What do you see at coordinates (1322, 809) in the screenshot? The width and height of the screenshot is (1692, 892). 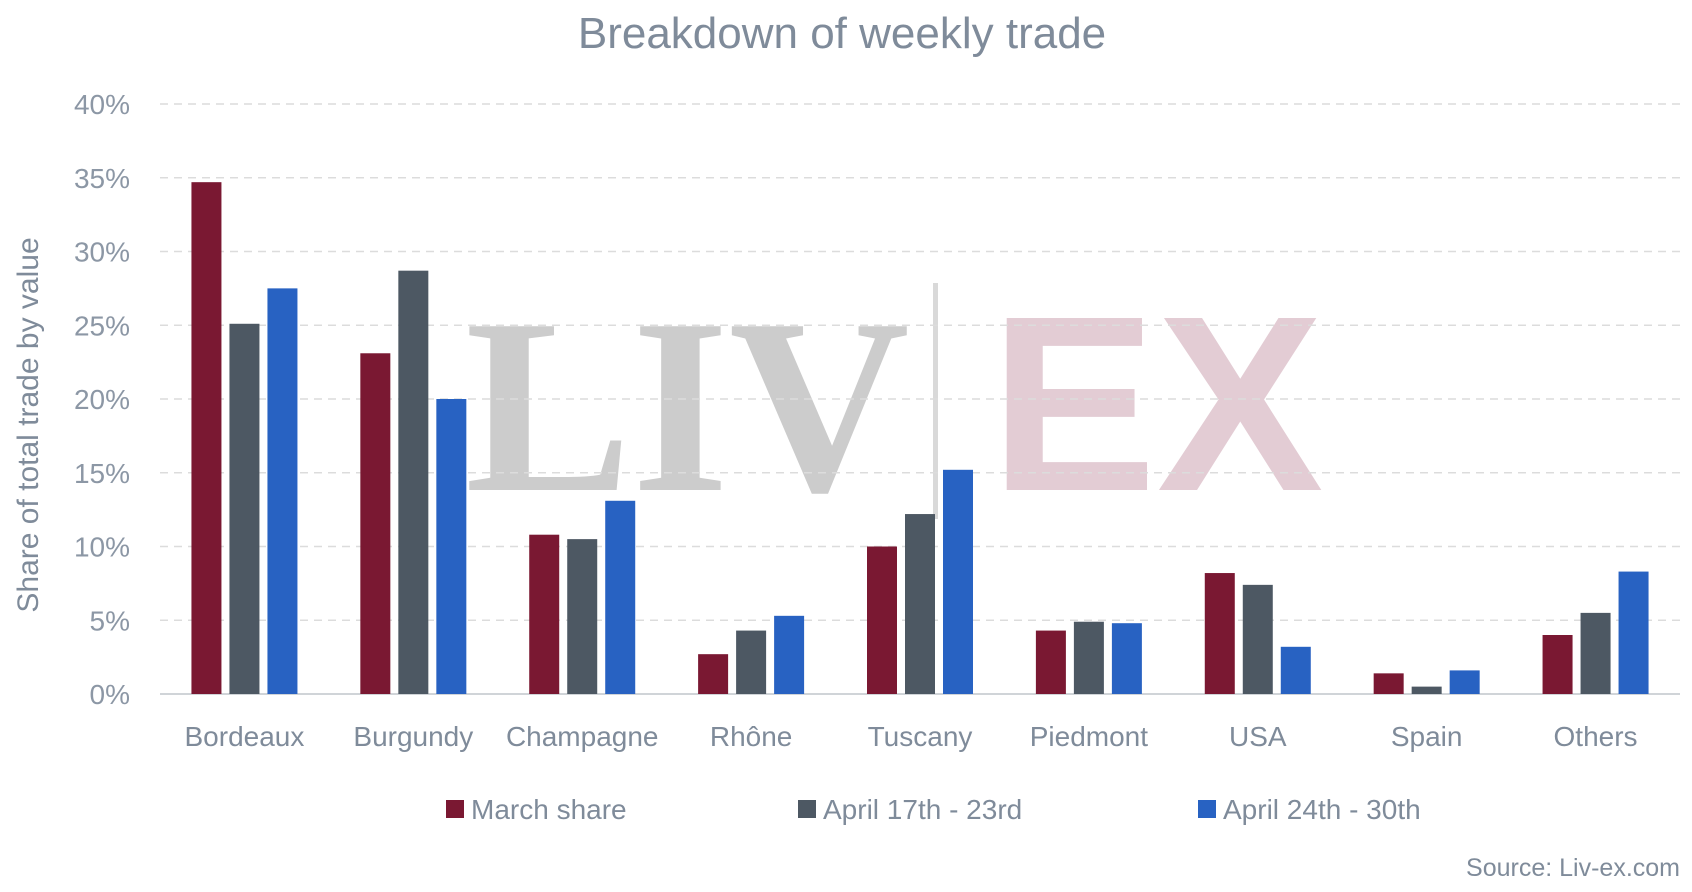 I see `legend-label: April 24th - 30th` at bounding box center [1322, 809].